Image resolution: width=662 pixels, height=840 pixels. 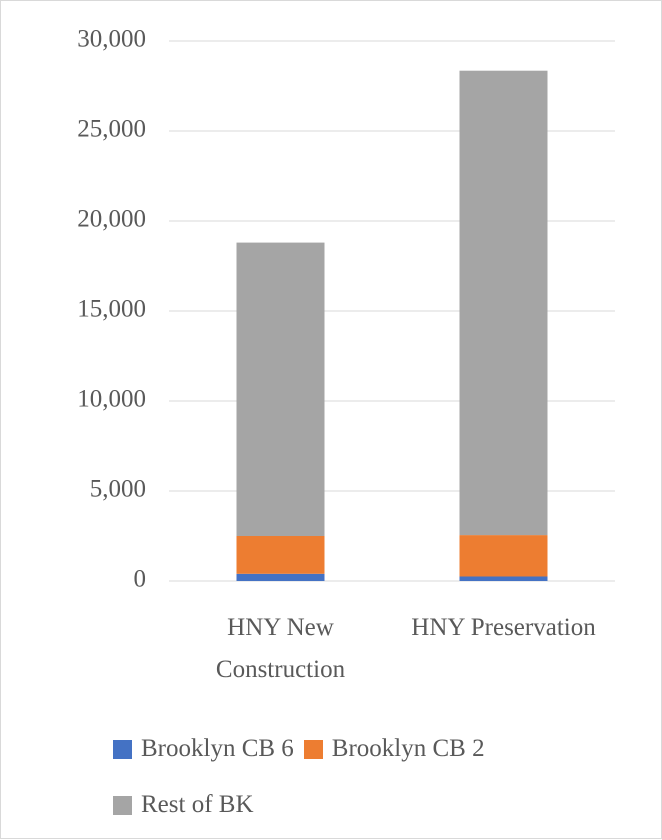 What do you see at coordinates (197, 804) in the screenshot?
I see `legend-label: Rest of BK` at bounding box center [197, 804].